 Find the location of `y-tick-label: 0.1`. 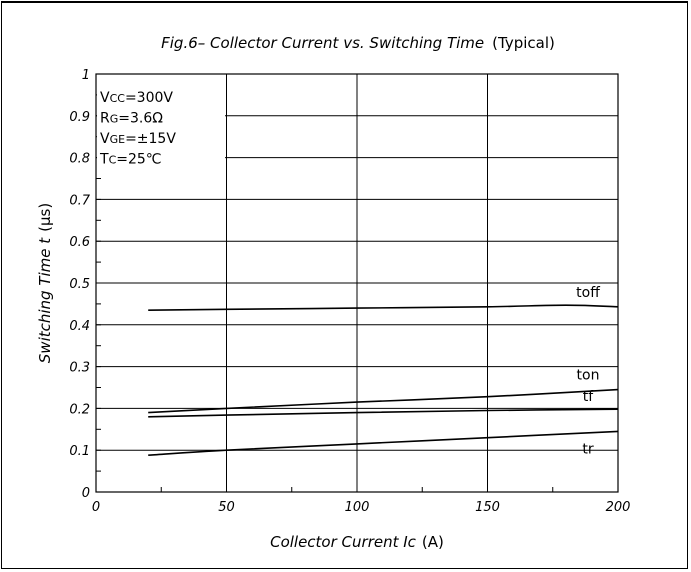

y-tick-label: 0.1 is located at coordinates (79, 451).